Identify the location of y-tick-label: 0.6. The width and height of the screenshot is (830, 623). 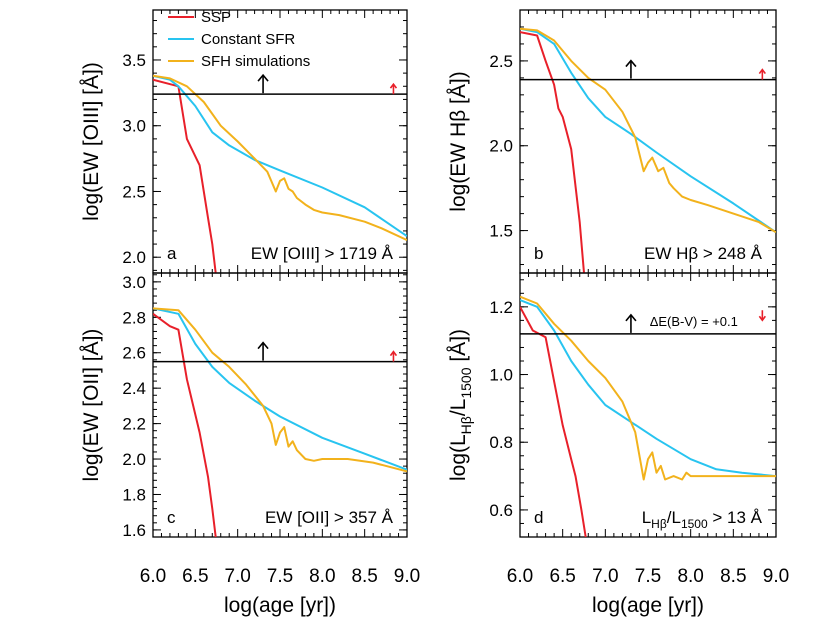
(501, 510).